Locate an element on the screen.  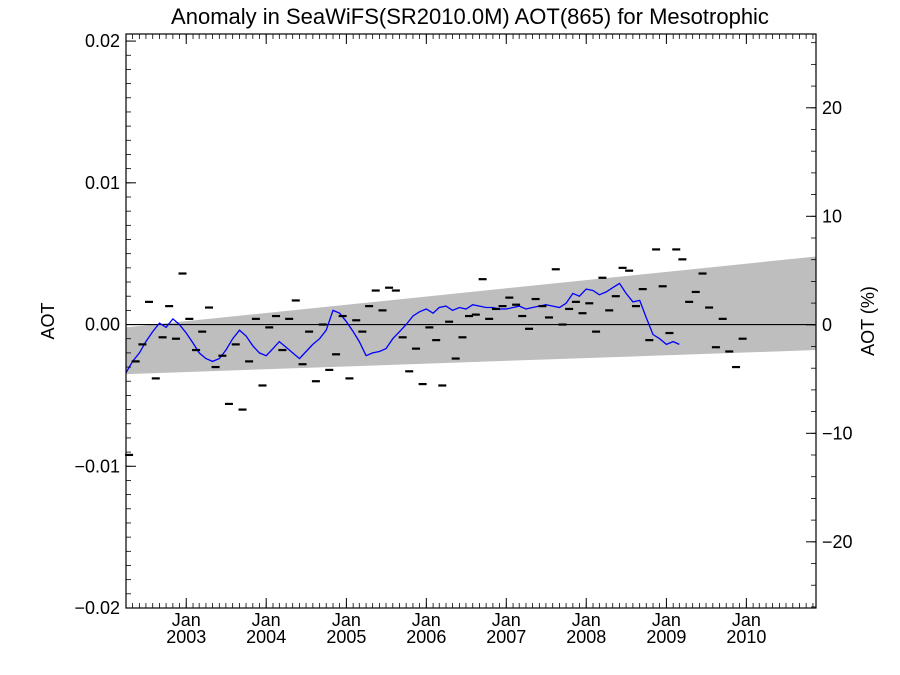
y-tick-label-right: −20 is located at coordinates (837, 542).